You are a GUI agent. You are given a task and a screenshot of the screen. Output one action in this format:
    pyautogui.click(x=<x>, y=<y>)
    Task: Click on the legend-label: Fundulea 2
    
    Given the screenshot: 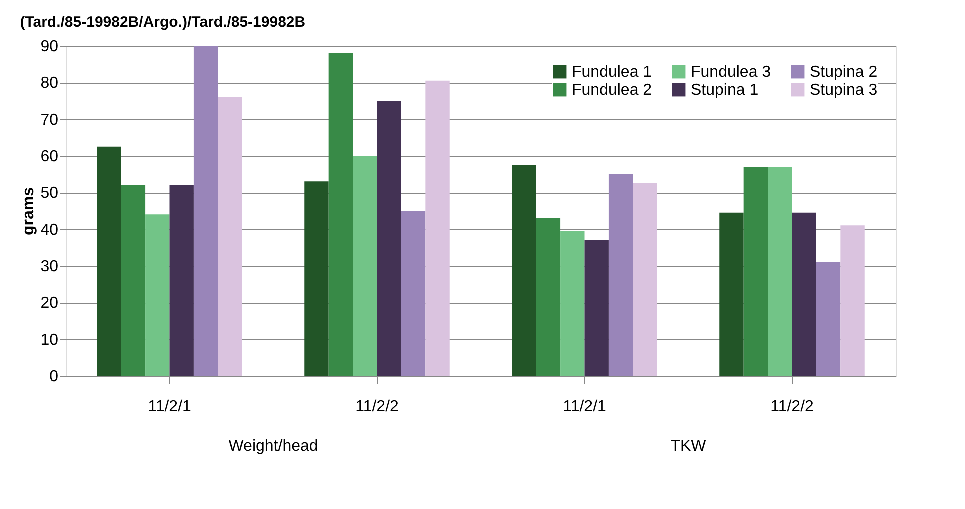 What is the action you would take?
    pyautogui.click(x=612, y=90)
    